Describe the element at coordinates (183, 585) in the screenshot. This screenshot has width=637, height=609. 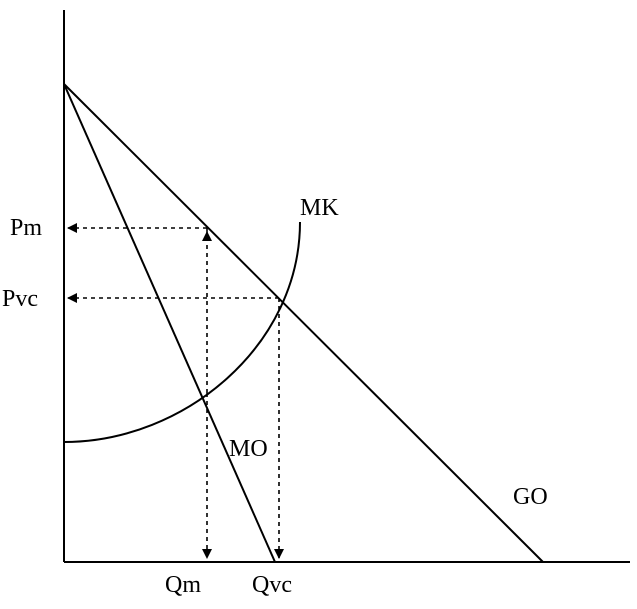
I see `qm-label: Qm` at that location.